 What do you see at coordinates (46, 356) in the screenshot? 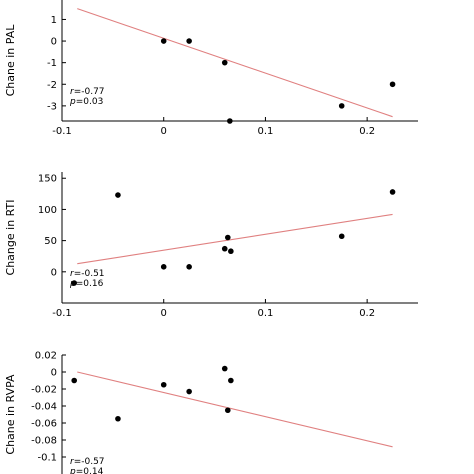
I see `y-tick-label: 0.02` at bounding box center [46, 356].